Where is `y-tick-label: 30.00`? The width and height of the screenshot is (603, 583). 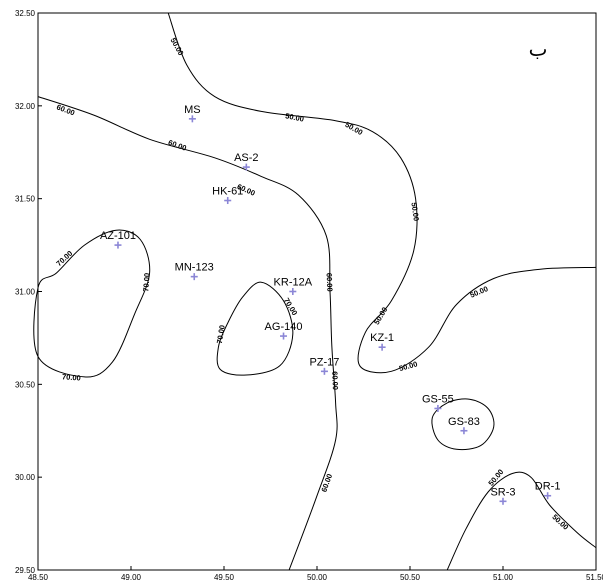
y-tick-label: 30.00 is located at coordinates (25, 477).